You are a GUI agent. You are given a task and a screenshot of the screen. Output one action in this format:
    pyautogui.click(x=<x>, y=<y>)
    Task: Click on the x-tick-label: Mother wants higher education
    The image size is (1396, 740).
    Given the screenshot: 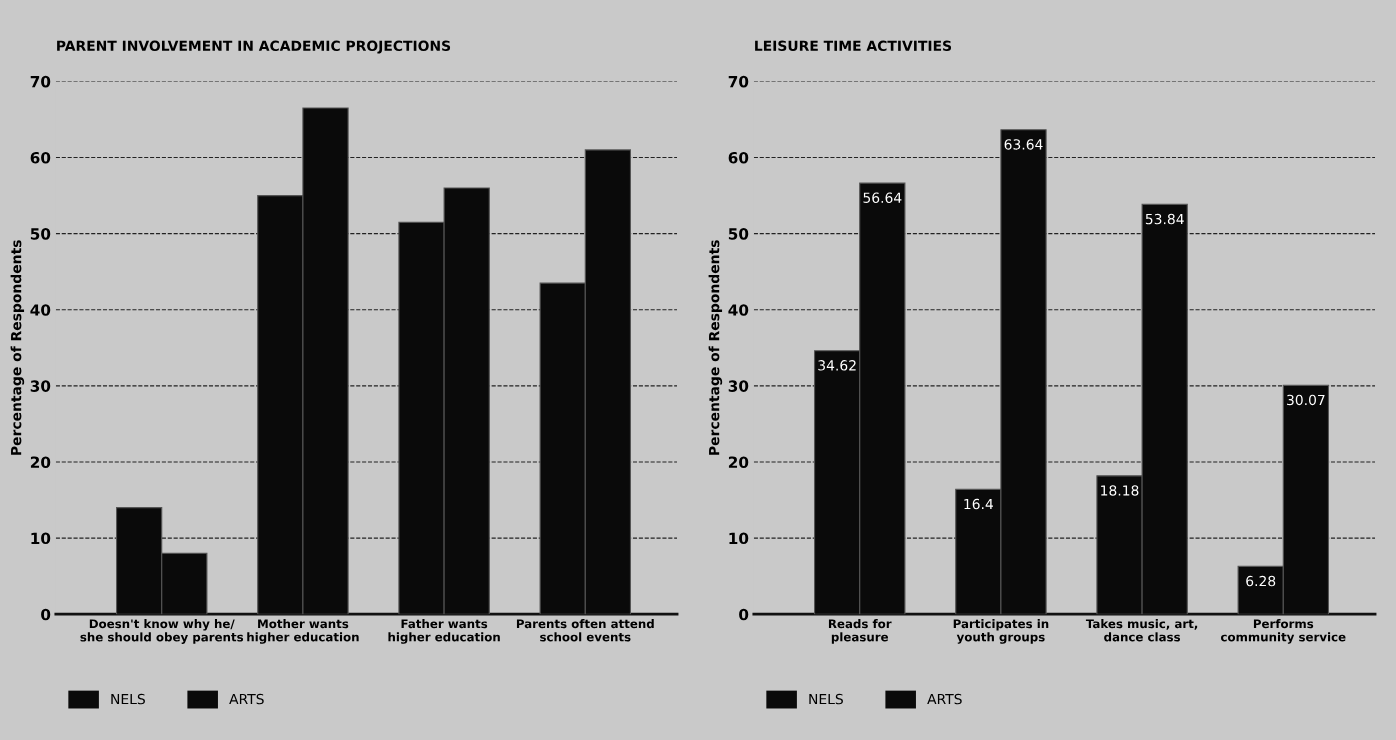 What is the action you would take?
    pyautogui.click(x=303, y=631)
    